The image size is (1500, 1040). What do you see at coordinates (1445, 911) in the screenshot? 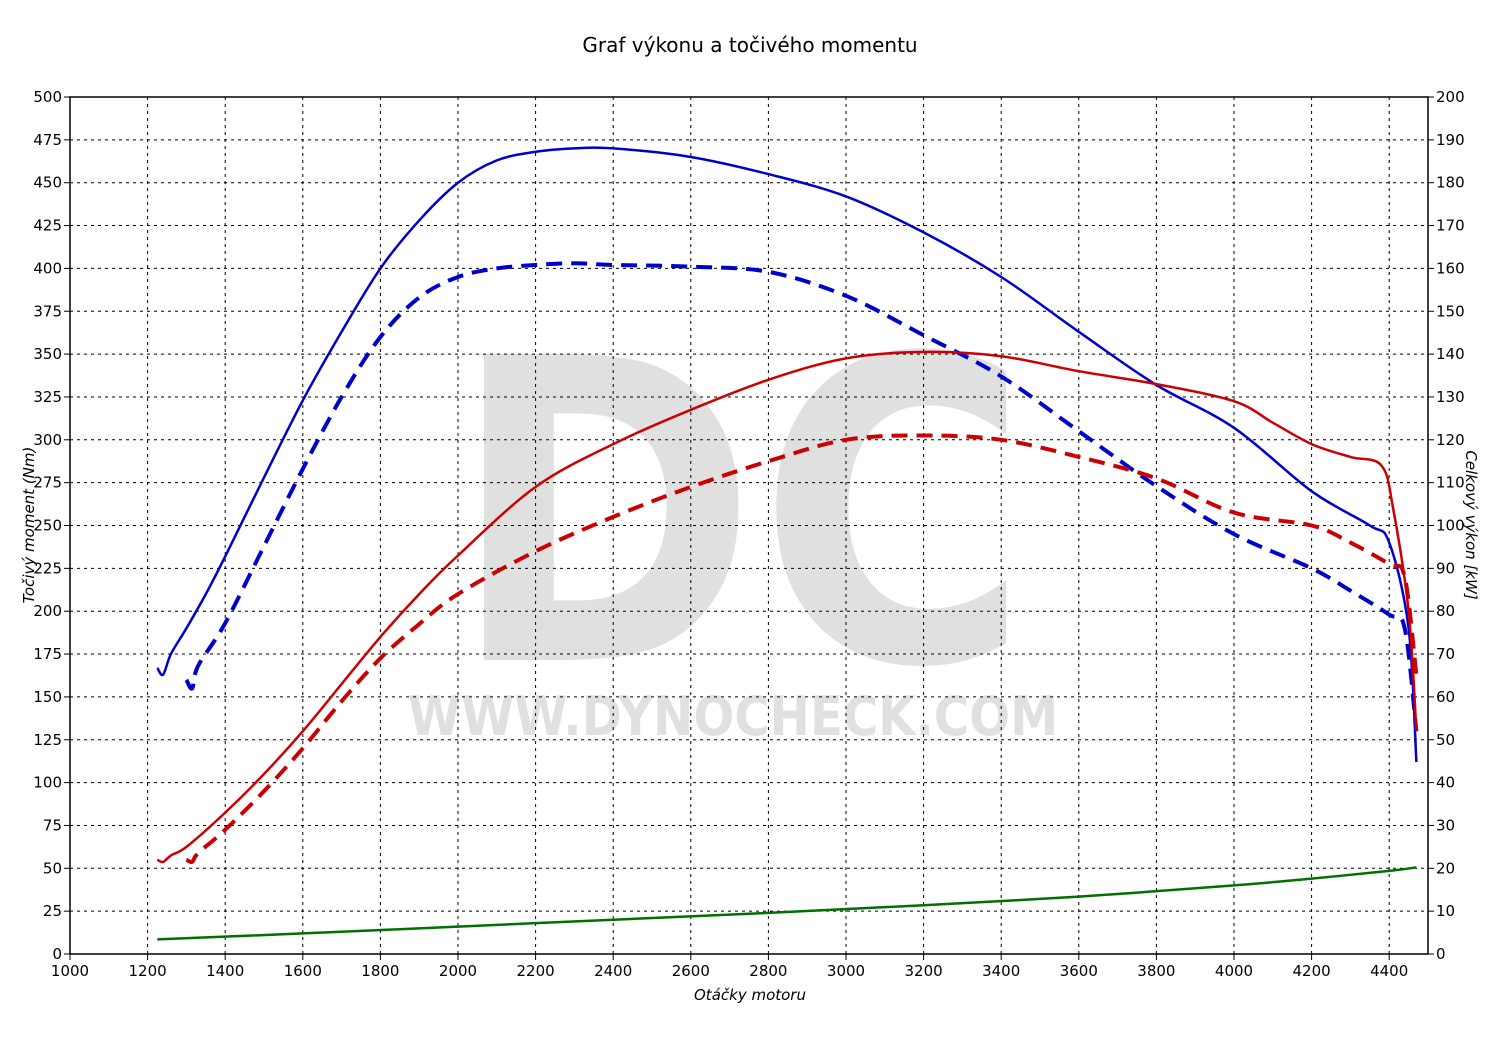
I see `y-right-tick-label: 10` at bounding box center [1445, 911].